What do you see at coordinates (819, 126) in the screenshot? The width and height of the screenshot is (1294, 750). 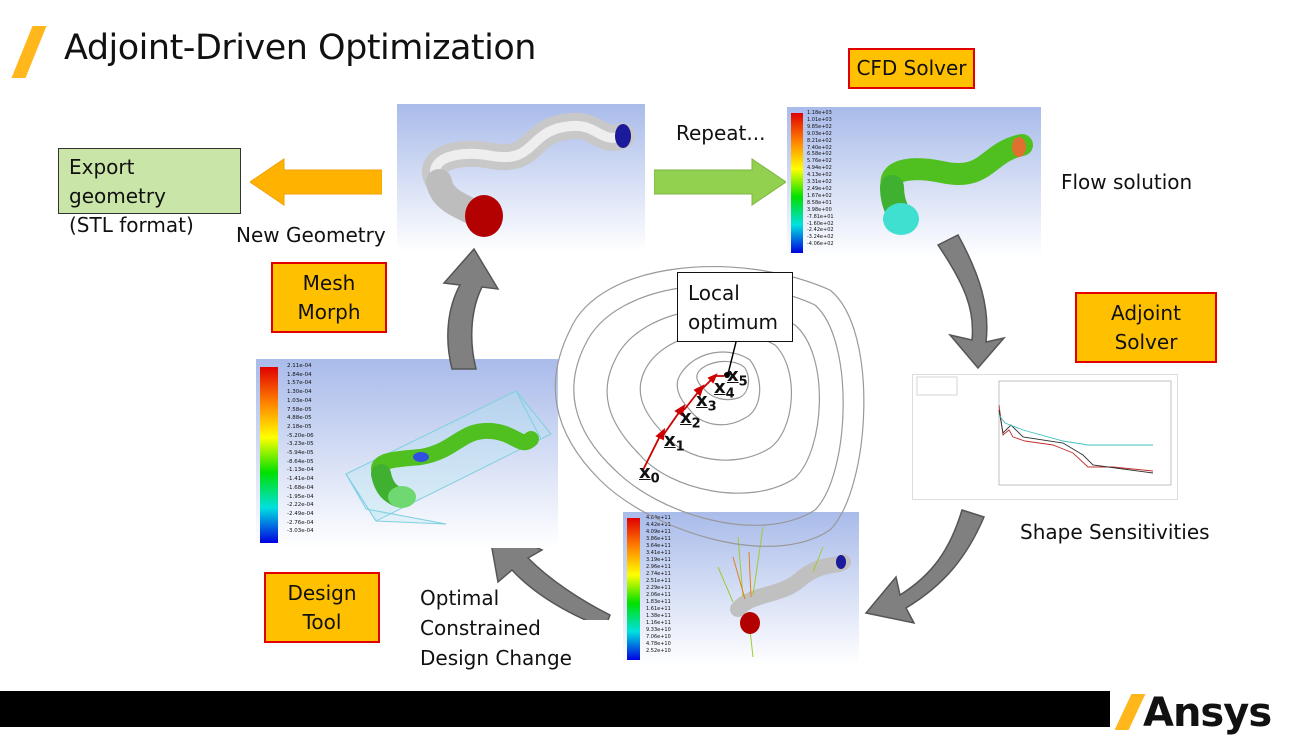 I see `legend-value: 9.85e+02` at bounding box center [819, 126].